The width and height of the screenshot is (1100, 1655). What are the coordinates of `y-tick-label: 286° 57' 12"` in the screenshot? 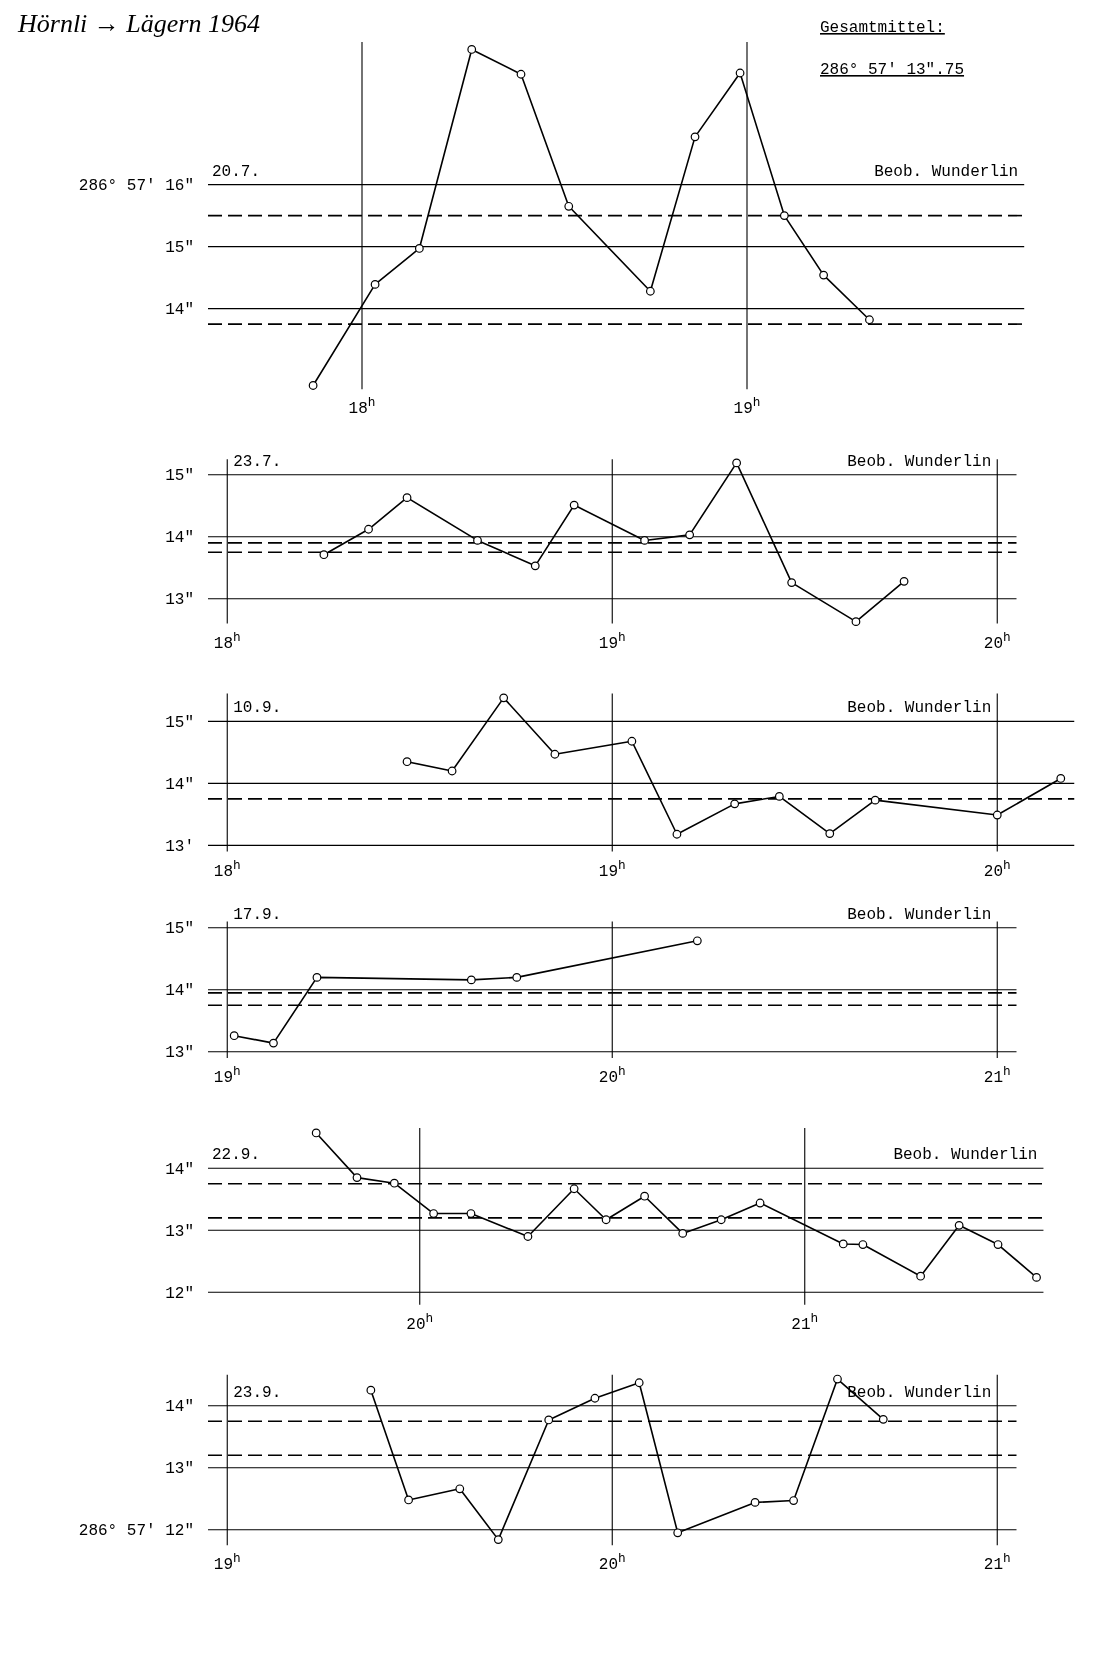 It's located at (136, 1531).